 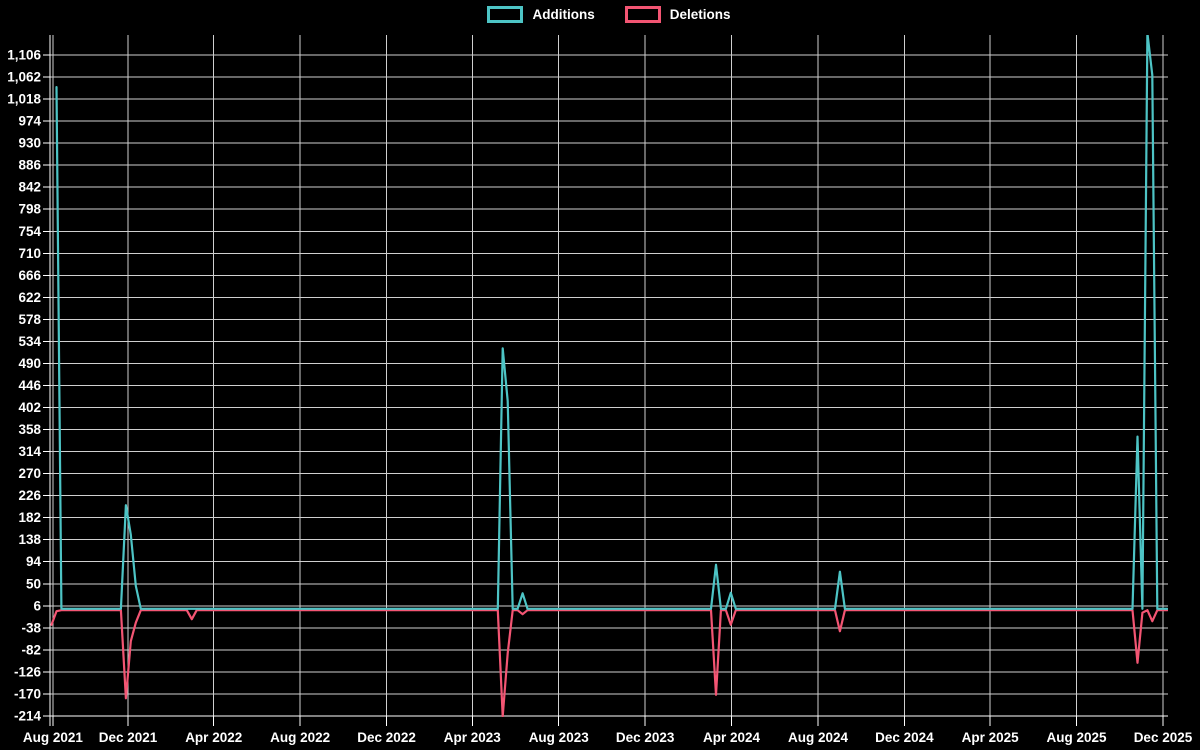 What do you see at coordinates (609, 663) in the screenshot?
I see `deletions-line` at bounding box center [609, 663].